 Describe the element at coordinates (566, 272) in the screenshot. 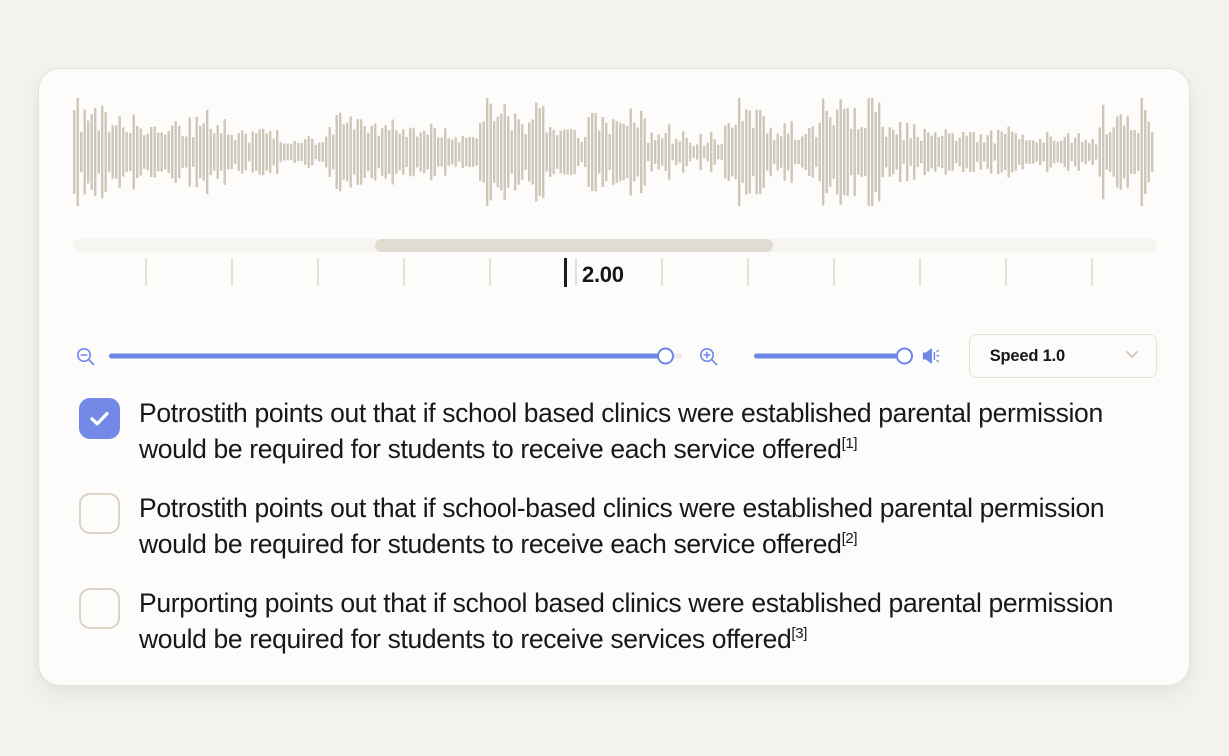

I see `timeline-playhead` at that location.